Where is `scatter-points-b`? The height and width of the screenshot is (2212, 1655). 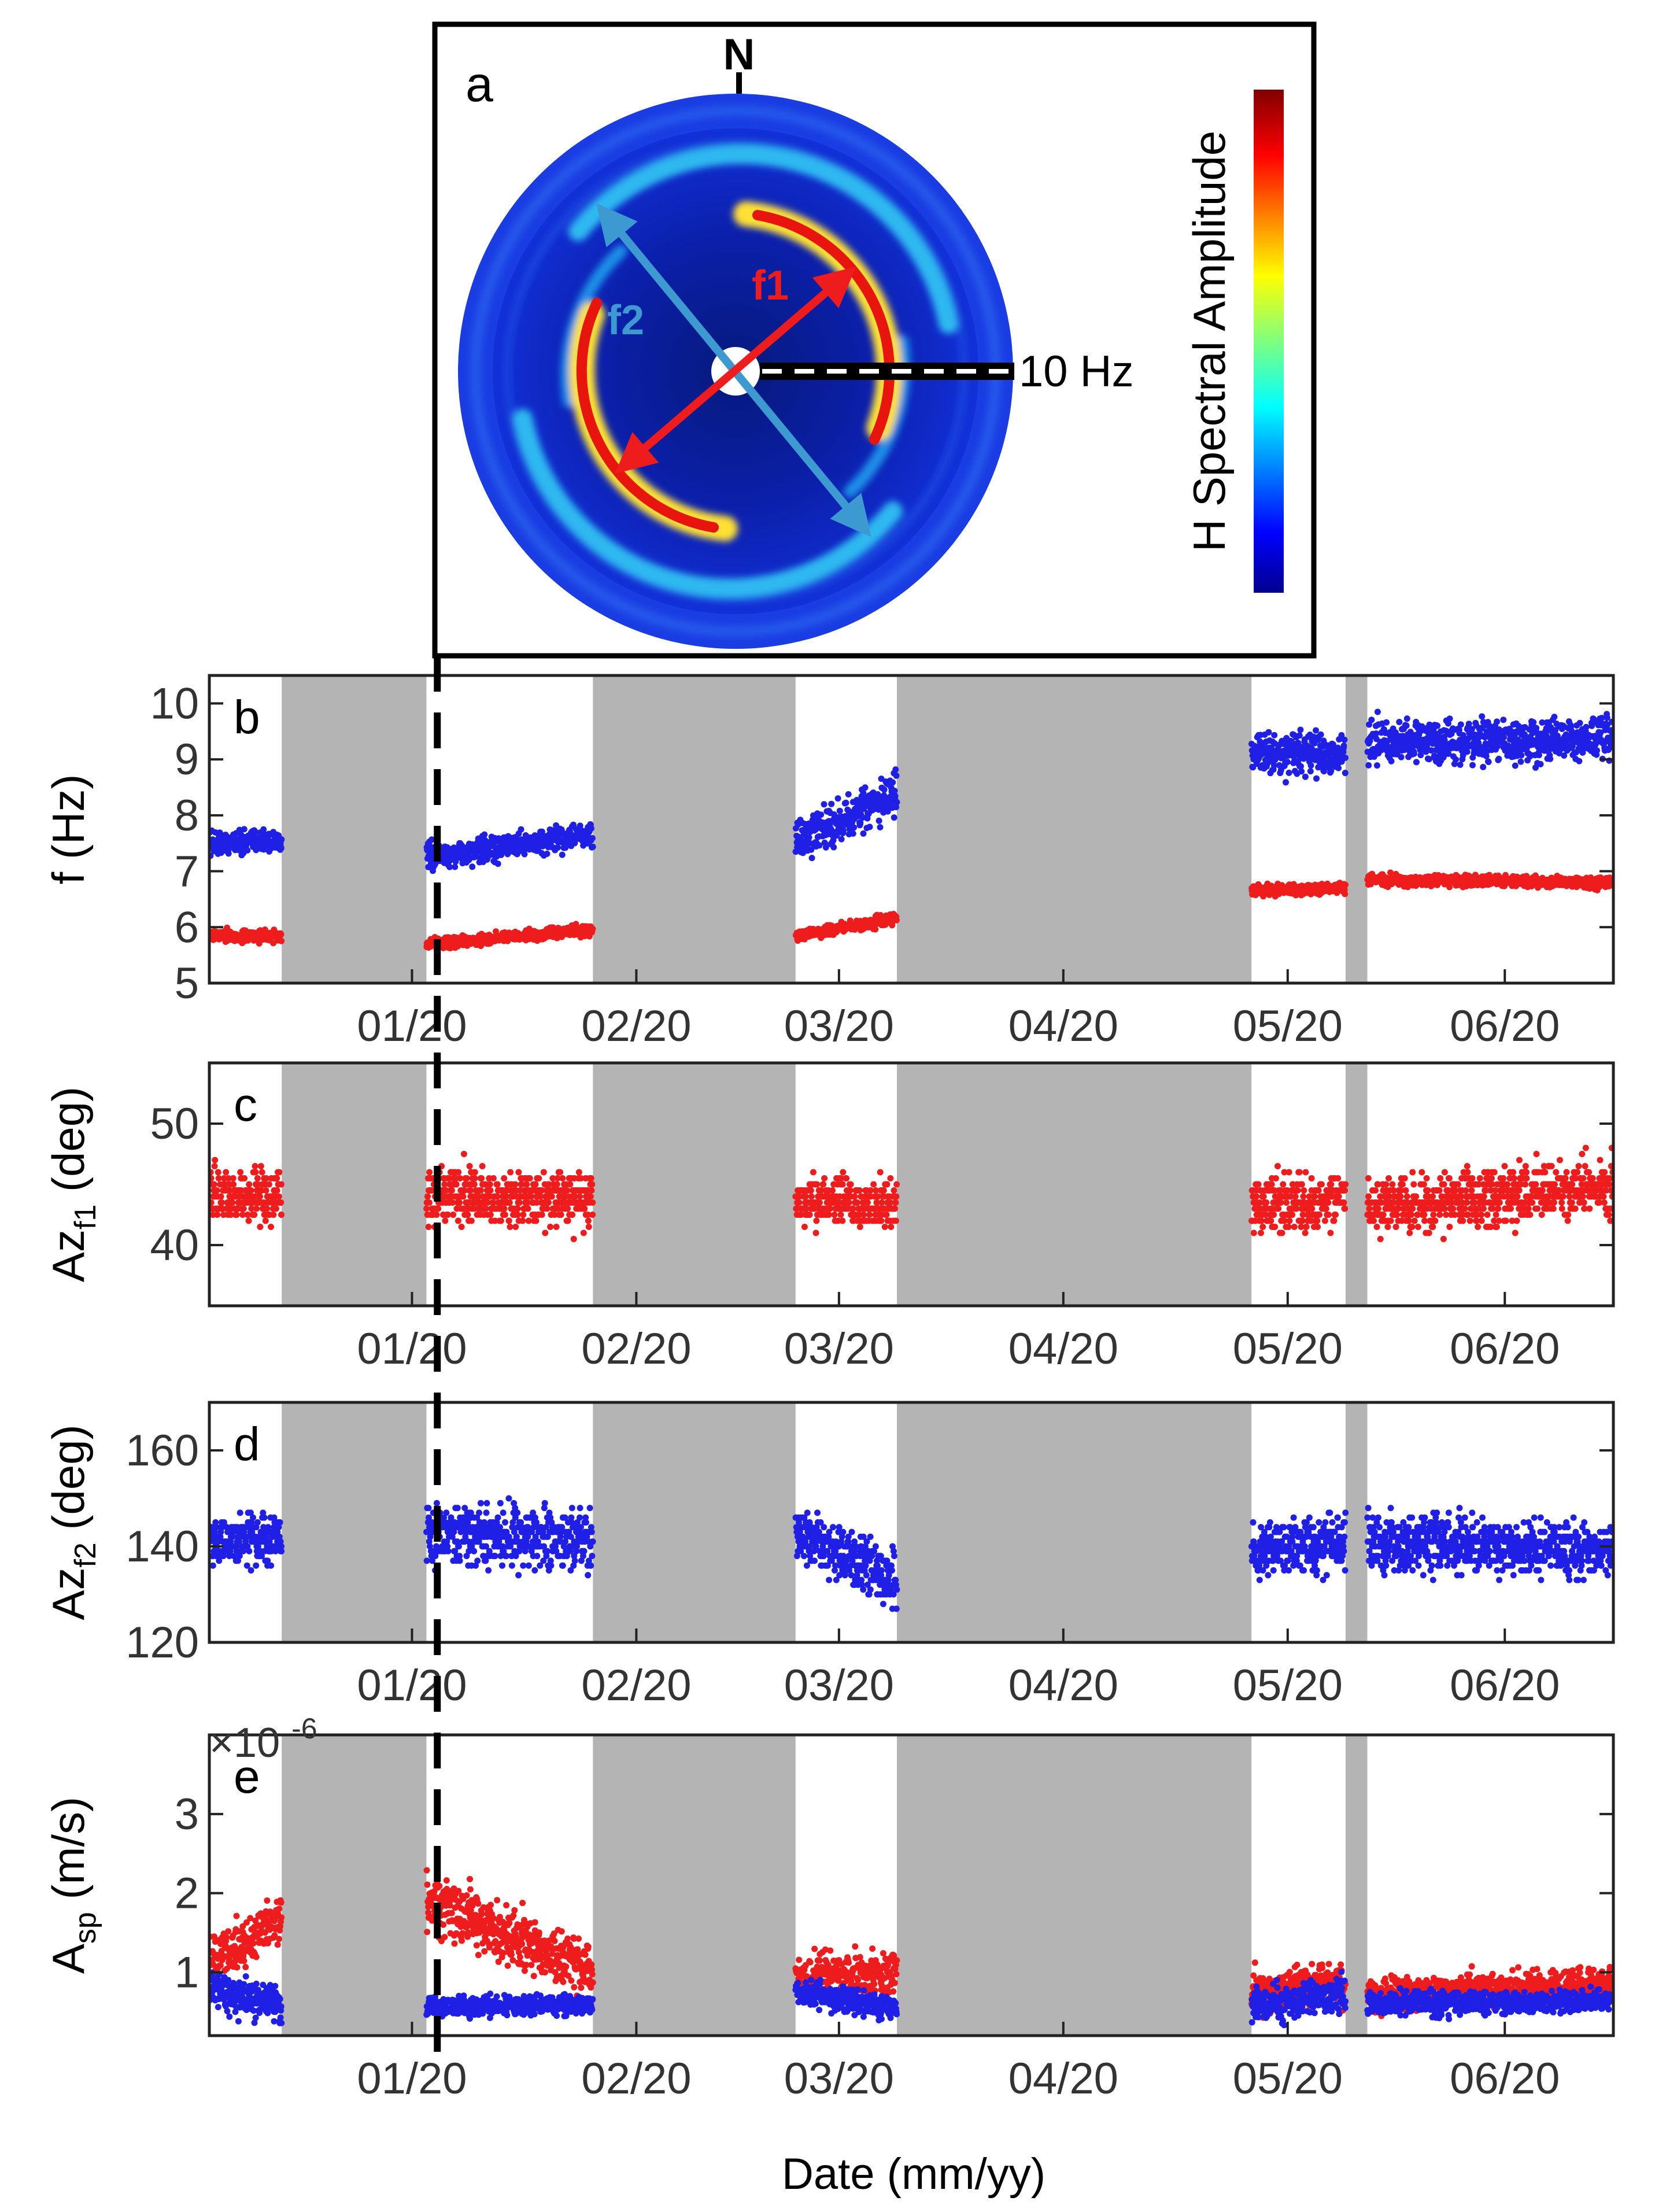 scatter-points-b is located at coordinates (911, 830).